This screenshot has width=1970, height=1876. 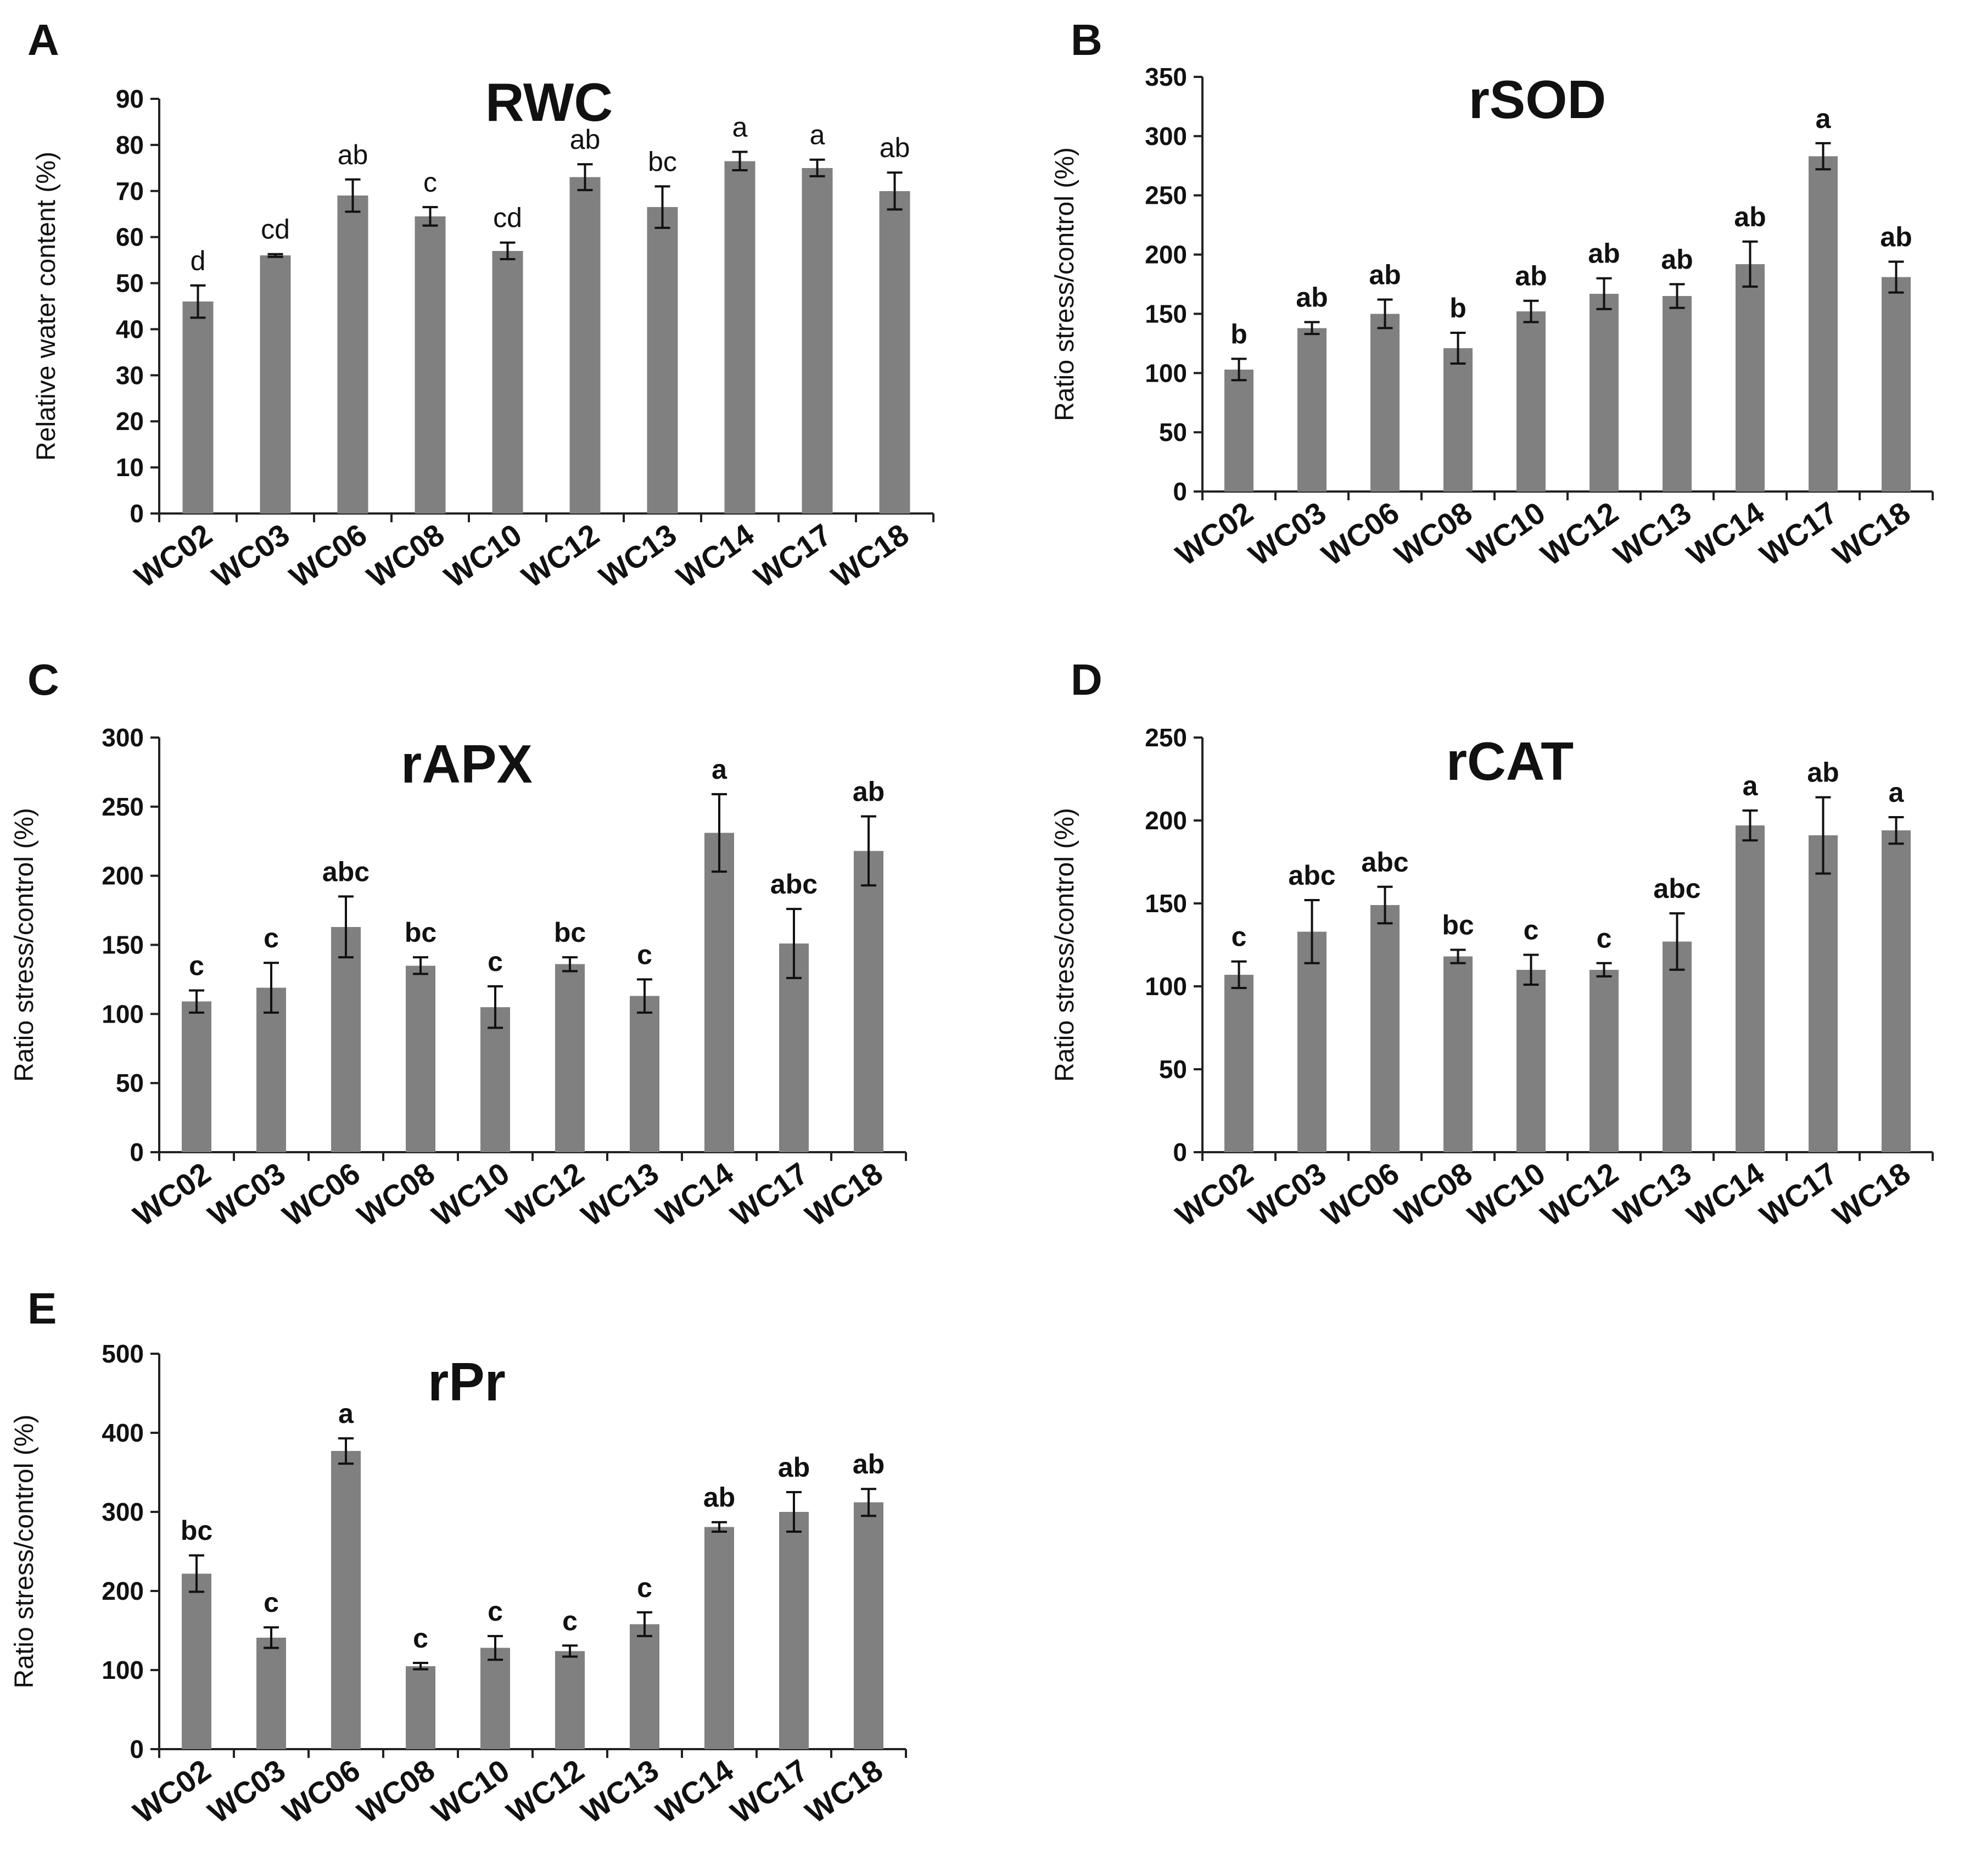 I want to click on y-tick-label: 300, so click(x=123, y=1512).